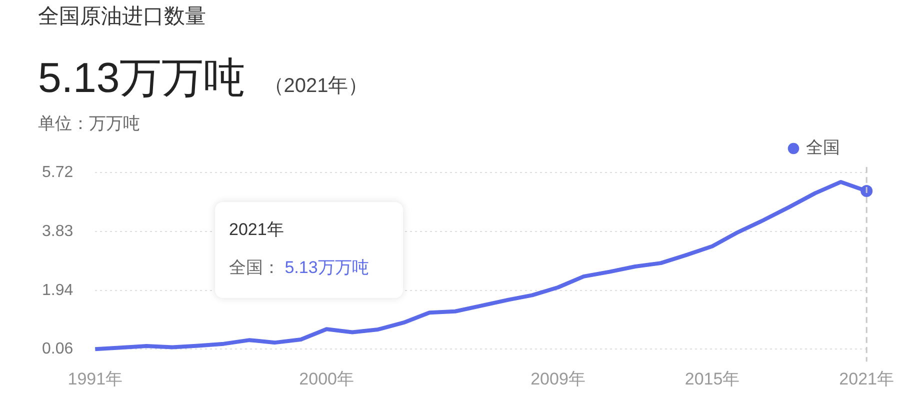 Image resolution: width=902 pixels, height=398 pixels. I want to click on x-tick-label: 2000年, so click(326, 378).